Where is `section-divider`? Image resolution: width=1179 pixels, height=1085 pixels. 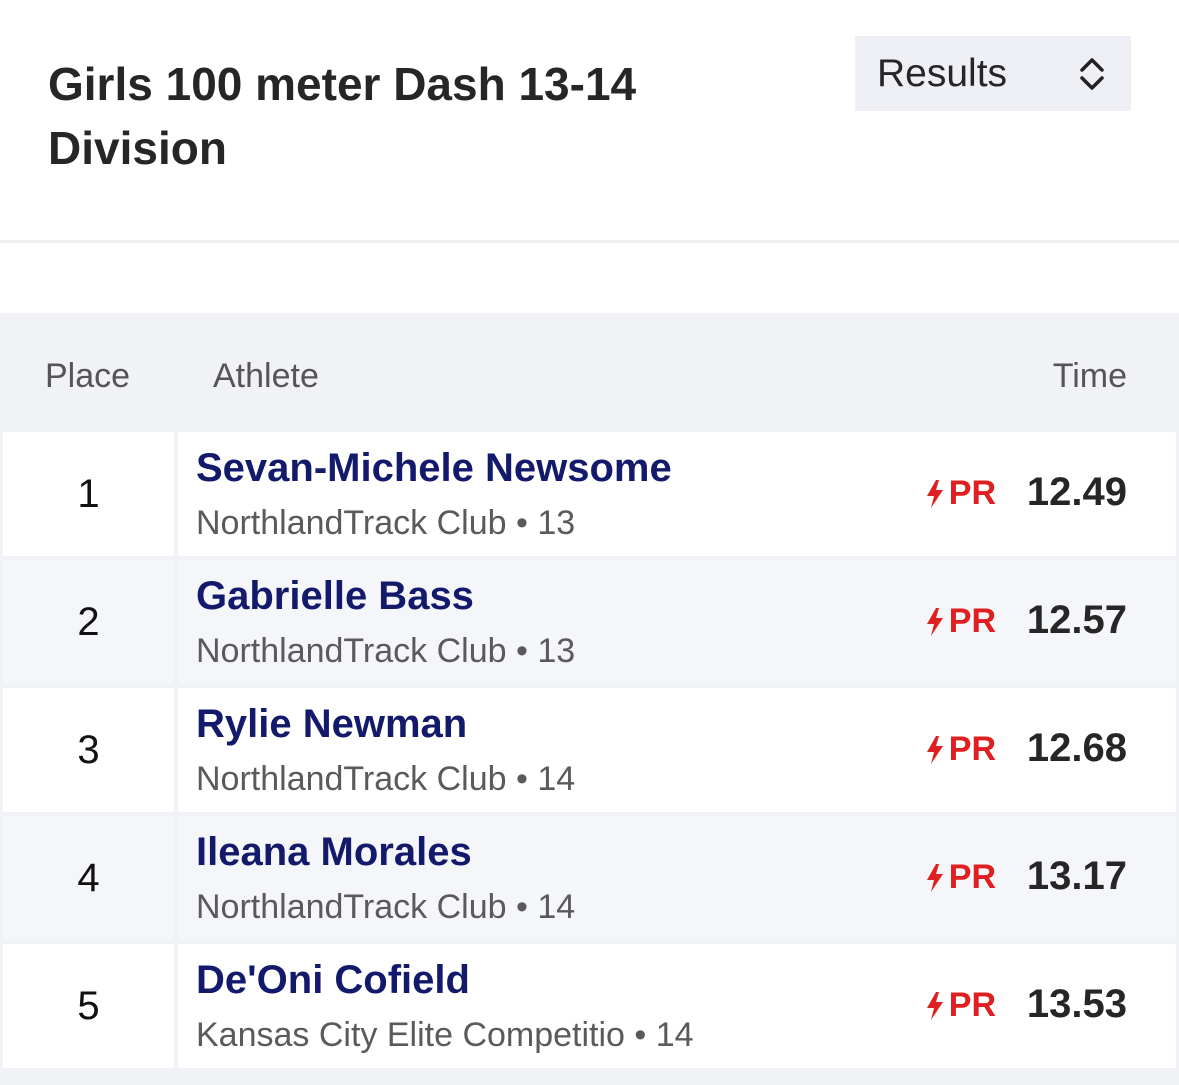 section-divider is located at coordinates (589, 241).